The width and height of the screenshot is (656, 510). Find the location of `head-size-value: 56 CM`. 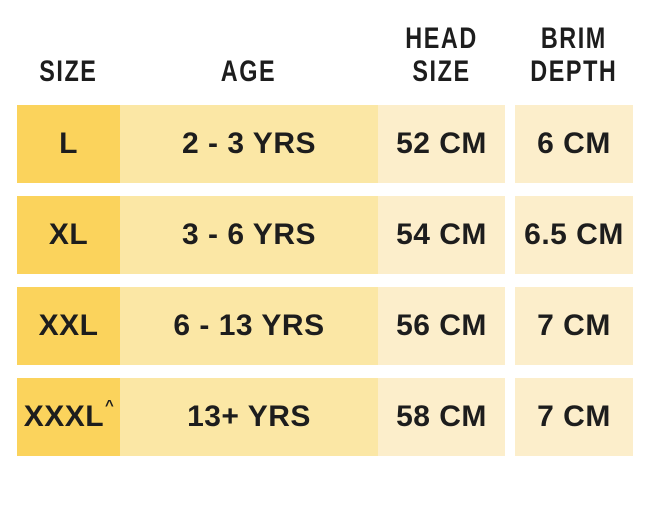

head-size-value: 56 CM is located at coordinates (441, 325).